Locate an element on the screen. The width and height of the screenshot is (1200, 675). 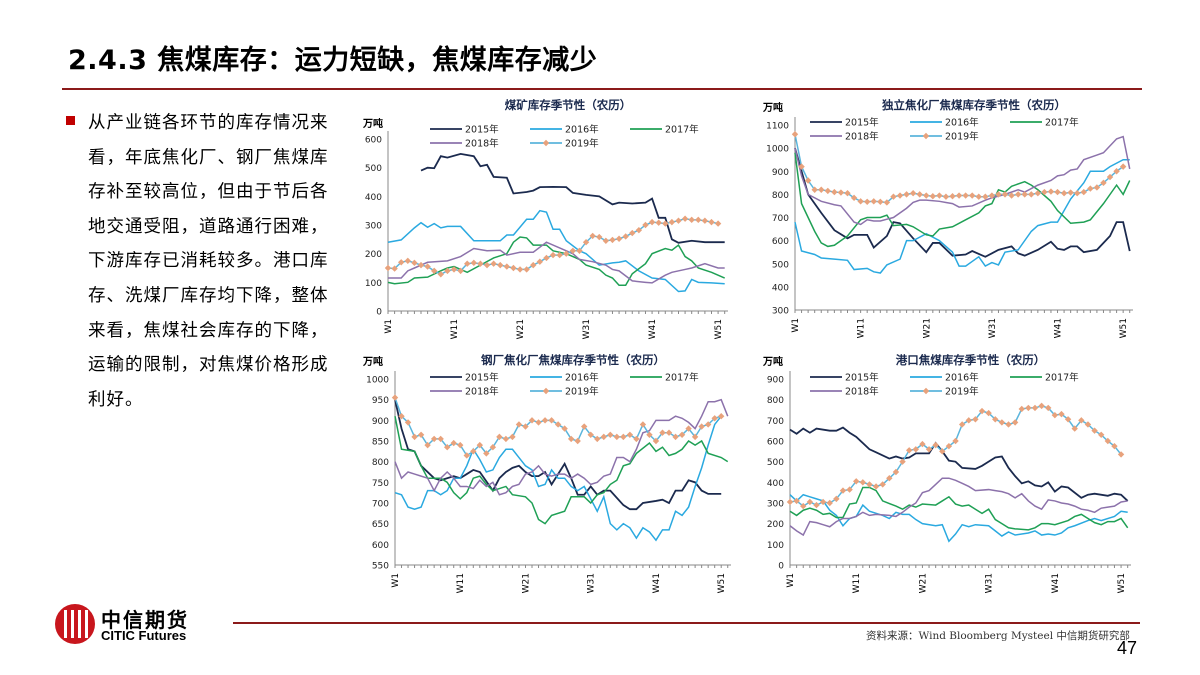
legend-label: 2015年 is located at coordinates (862, 378).